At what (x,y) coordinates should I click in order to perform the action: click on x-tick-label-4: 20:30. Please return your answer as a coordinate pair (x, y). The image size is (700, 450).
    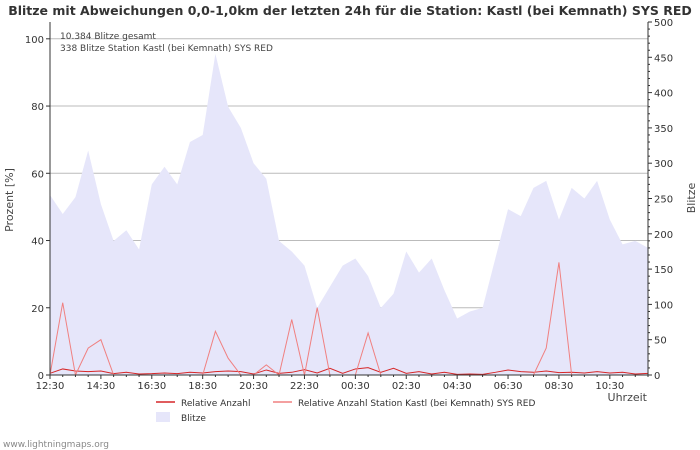
    Looking at the image, I should click on (253, 386).